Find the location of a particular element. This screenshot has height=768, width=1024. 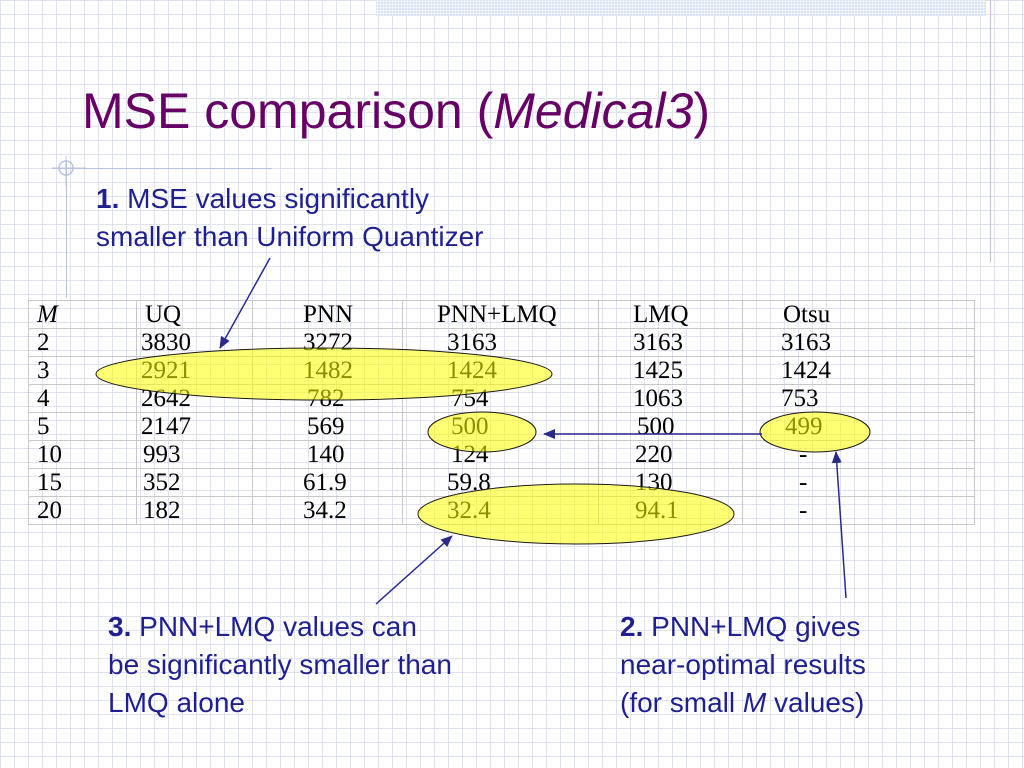

note-2-number: 2. is located at coordinates (632, 626).